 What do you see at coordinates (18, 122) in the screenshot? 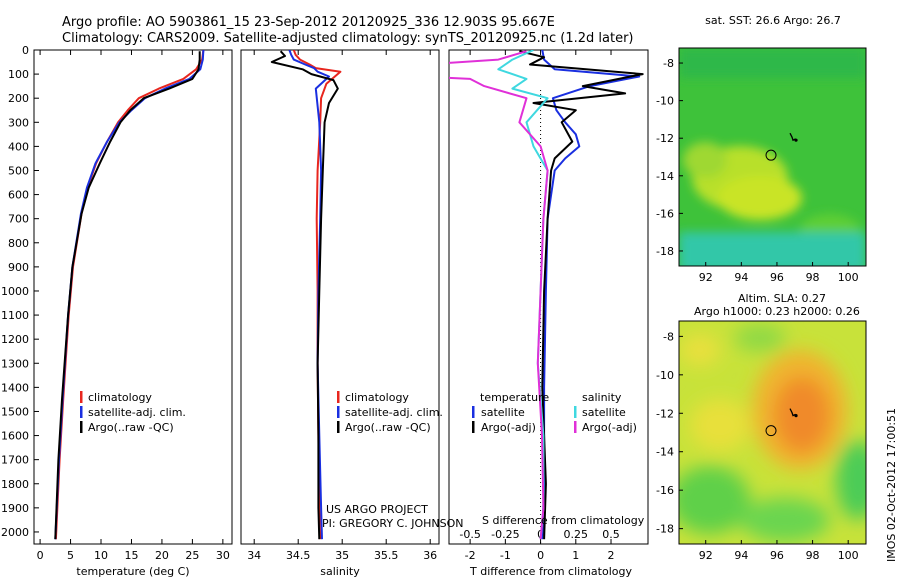
I see `y-tick-label: 300` at bounding box center [18, 122].